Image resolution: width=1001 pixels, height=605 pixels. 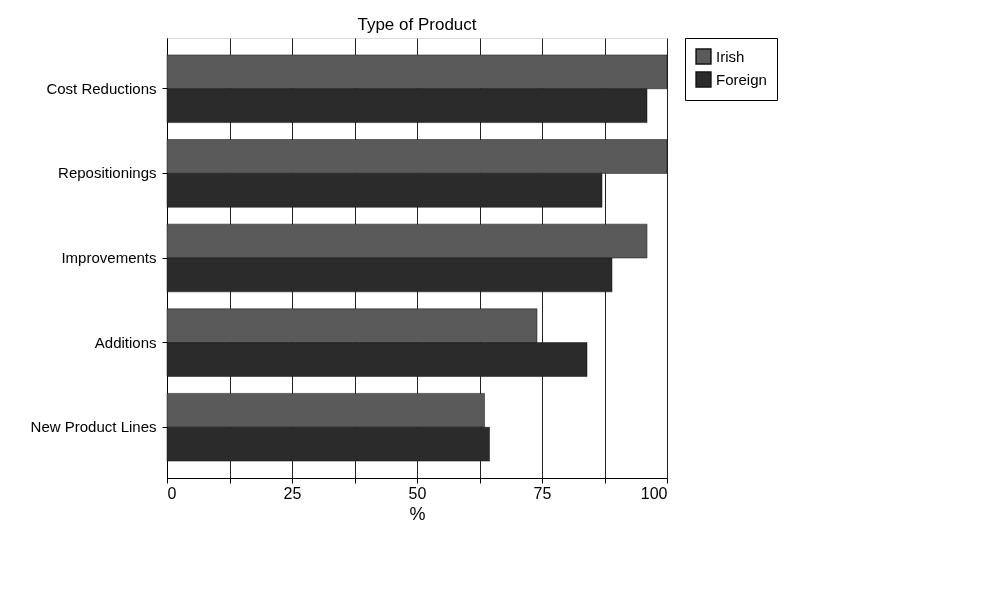 What do you see at coordinates (730, 56) in the screenshot?
I see `legend-label: Irish` at bounding box center [730, 56].